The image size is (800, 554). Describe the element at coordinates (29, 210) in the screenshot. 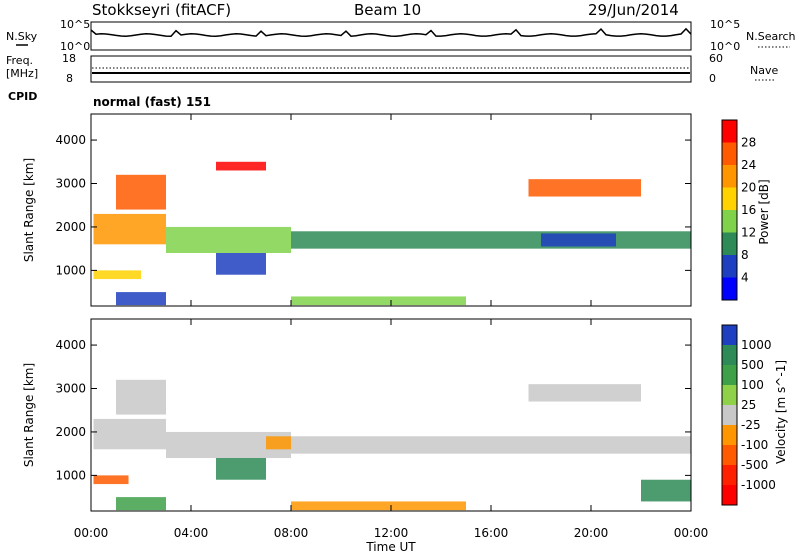

I see `power-y-label: Slant Range [km]` at that location.